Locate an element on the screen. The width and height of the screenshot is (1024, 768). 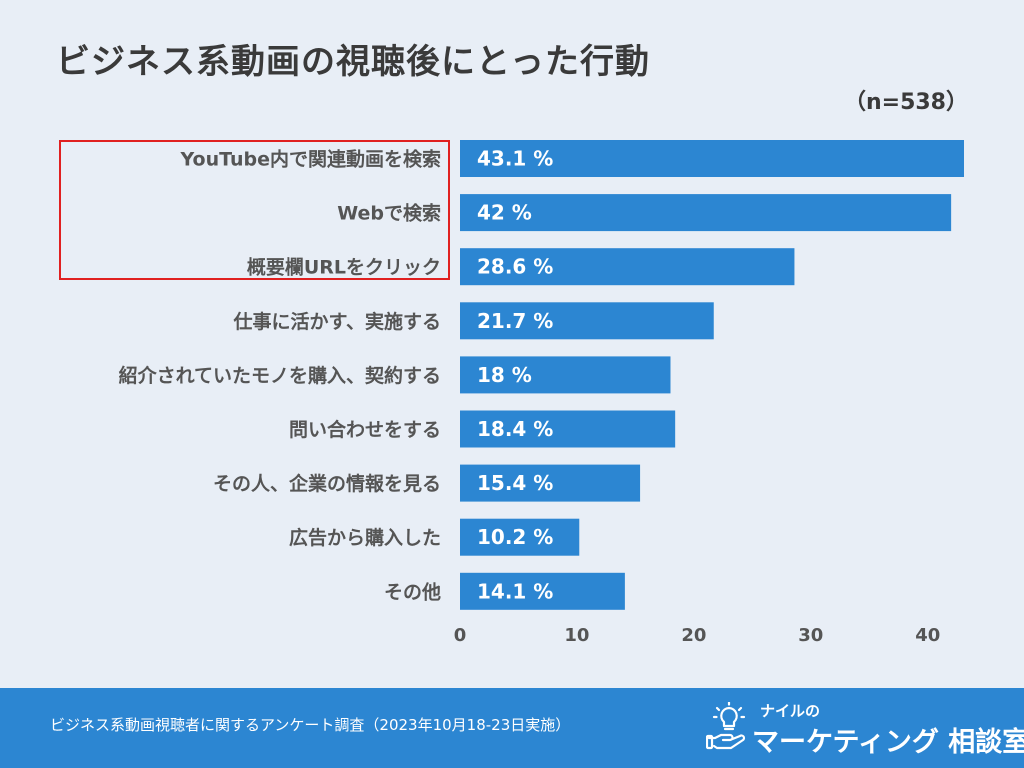
category-label: Webで検索 is located at coordinates (389, 213).